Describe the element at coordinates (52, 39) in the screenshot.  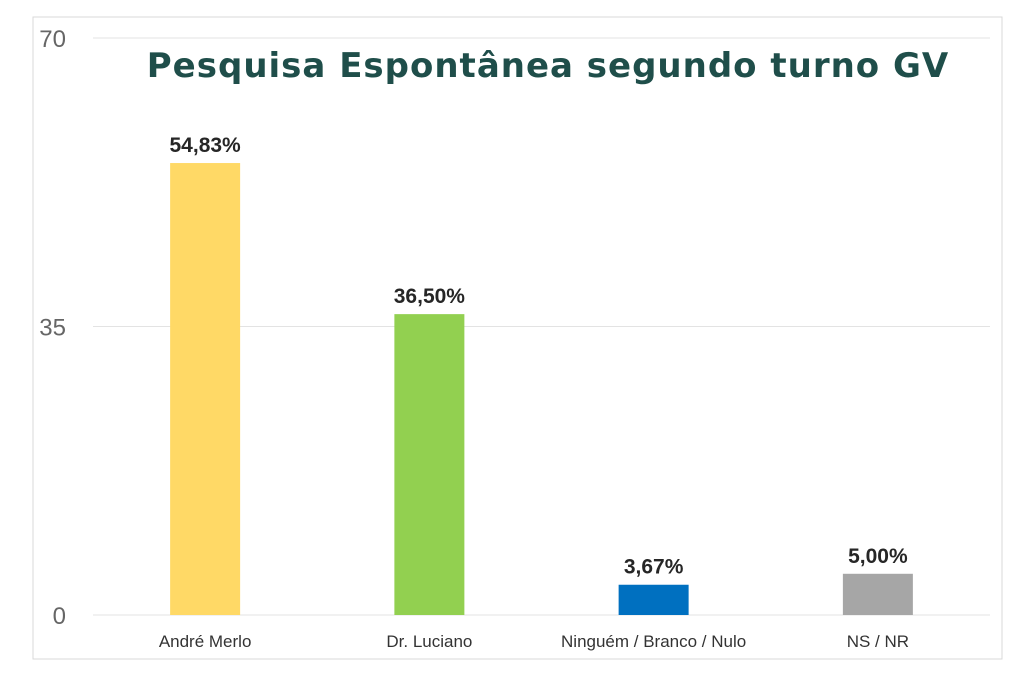
I see `y-tick-label: 70` at that location.